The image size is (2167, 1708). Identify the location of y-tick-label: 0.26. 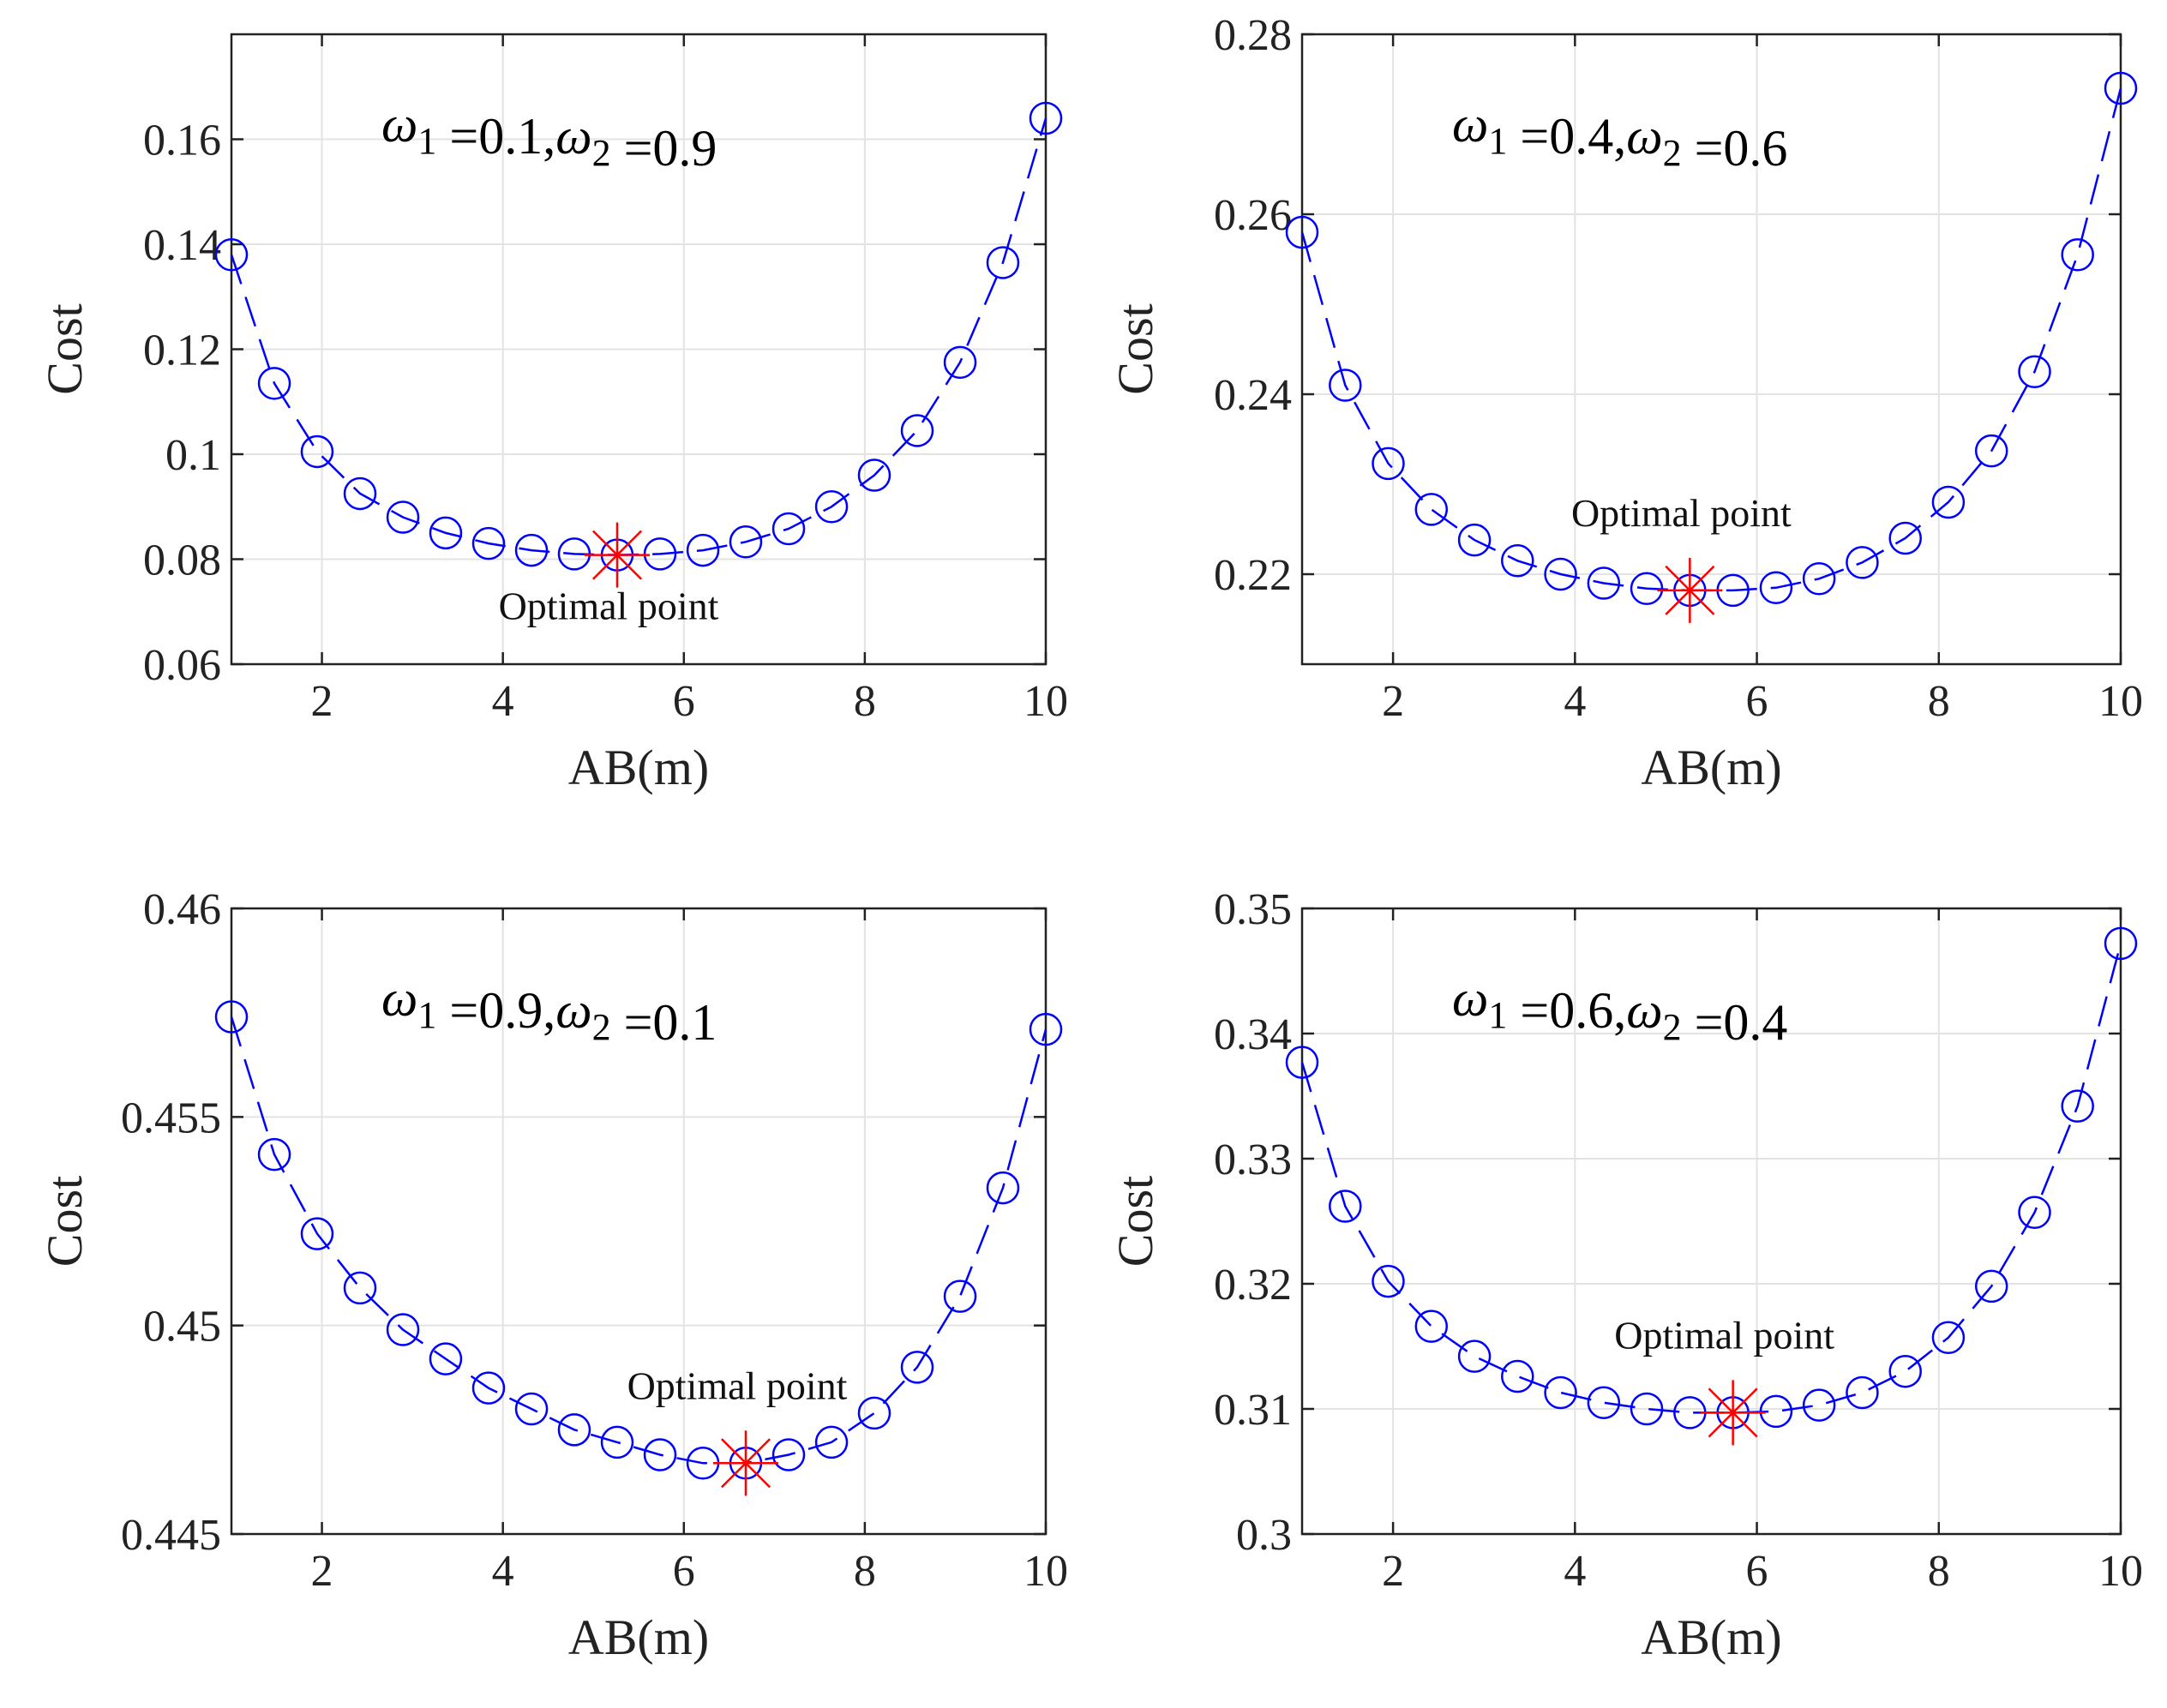
(1253, 215).